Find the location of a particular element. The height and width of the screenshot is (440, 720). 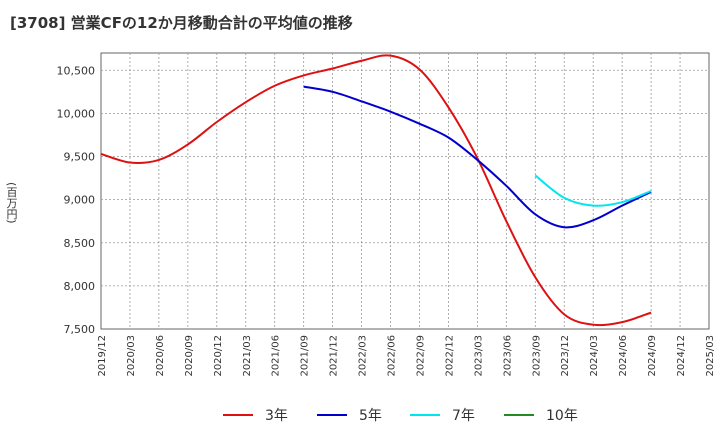

x-tick-label: 2021/06 is located at coordinates (276, 356).